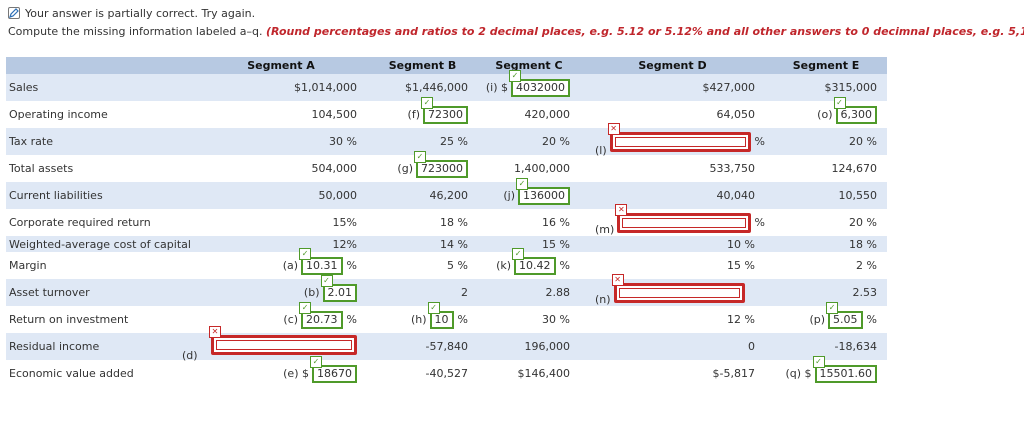  Describe the element at coordinates (844, 315) in the screenshot. I see `answer-p-input: ✓ 5.05` at that location.